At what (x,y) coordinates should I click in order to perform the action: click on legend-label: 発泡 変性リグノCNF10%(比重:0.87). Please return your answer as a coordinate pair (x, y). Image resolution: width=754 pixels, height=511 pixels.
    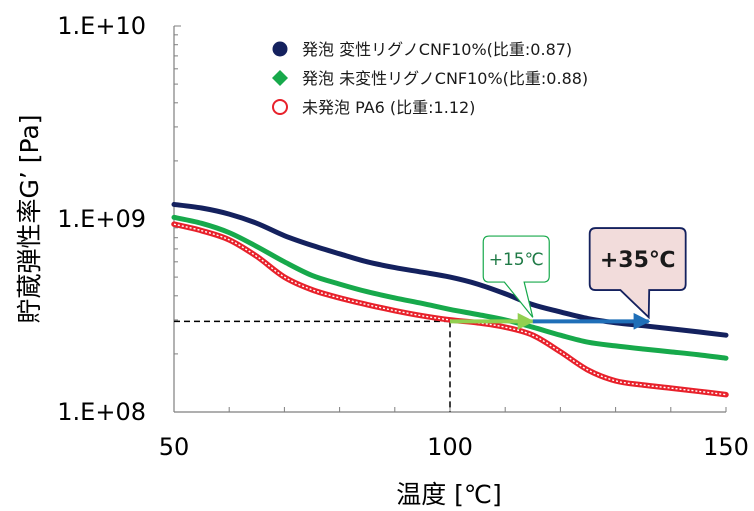
    Looking at the image, I should click on (437, 49).